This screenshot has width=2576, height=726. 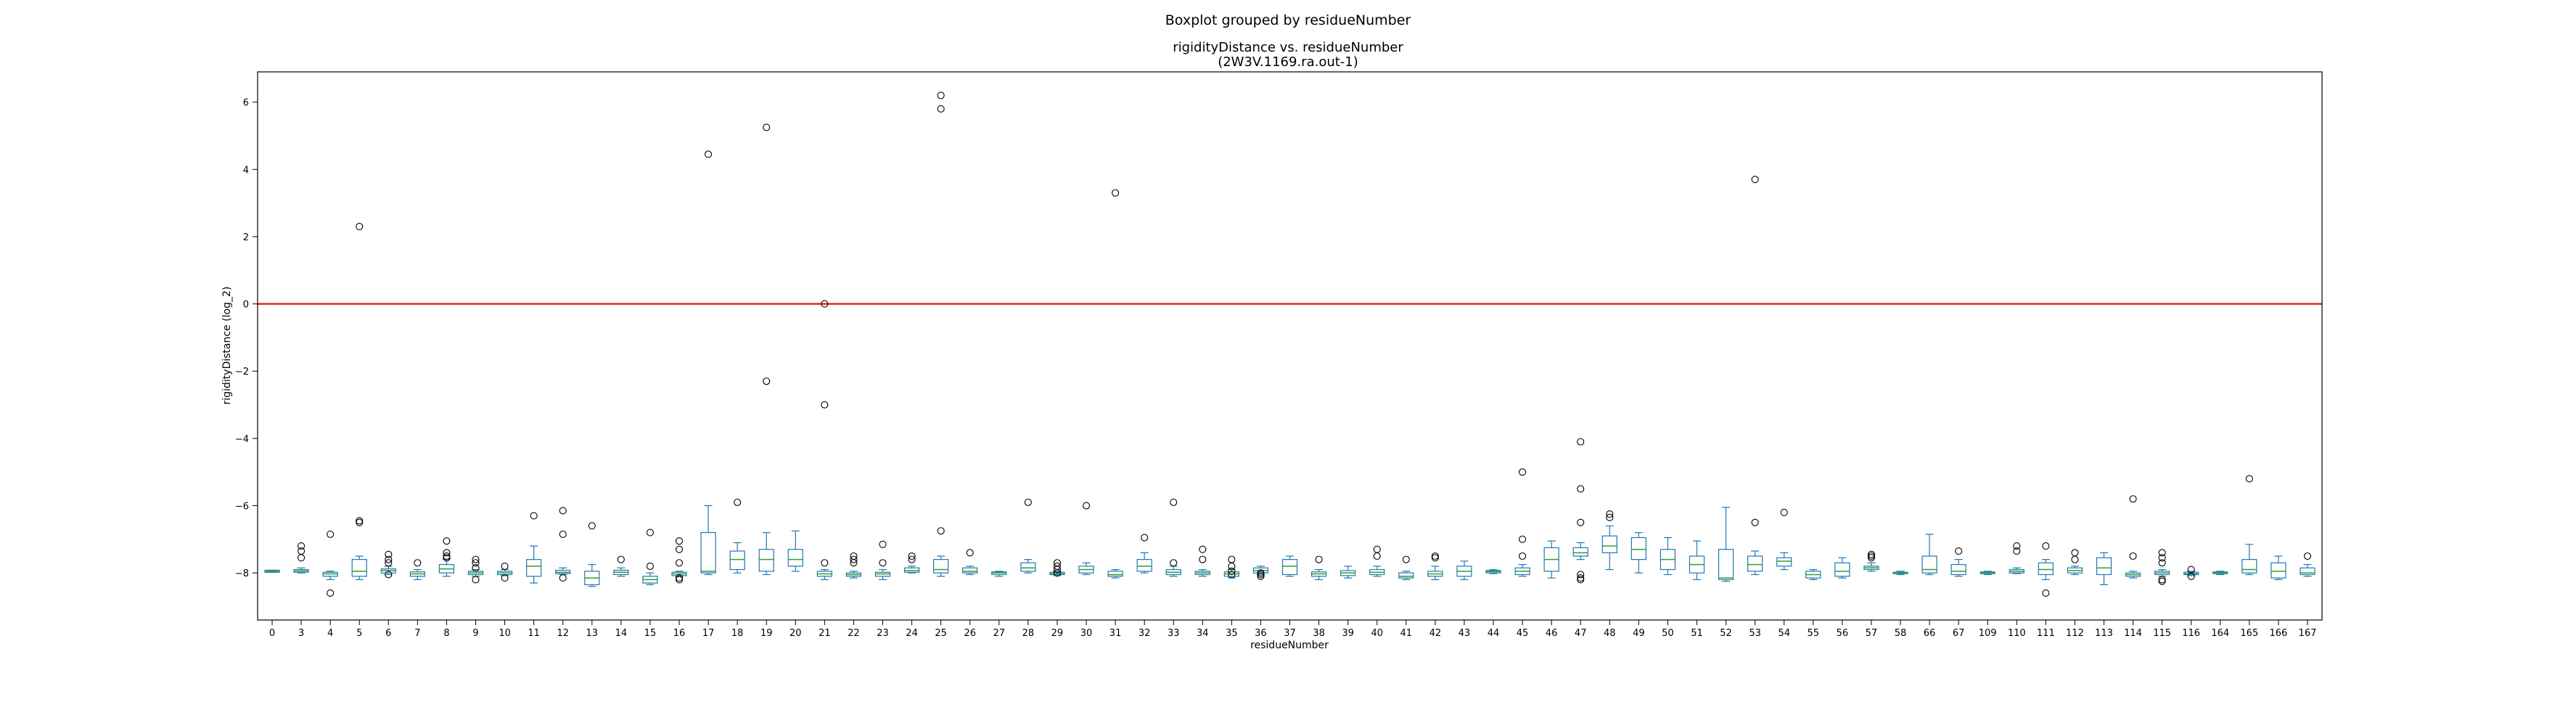 I want to click on x-tick-label: 14, so click(x=621, y=633).